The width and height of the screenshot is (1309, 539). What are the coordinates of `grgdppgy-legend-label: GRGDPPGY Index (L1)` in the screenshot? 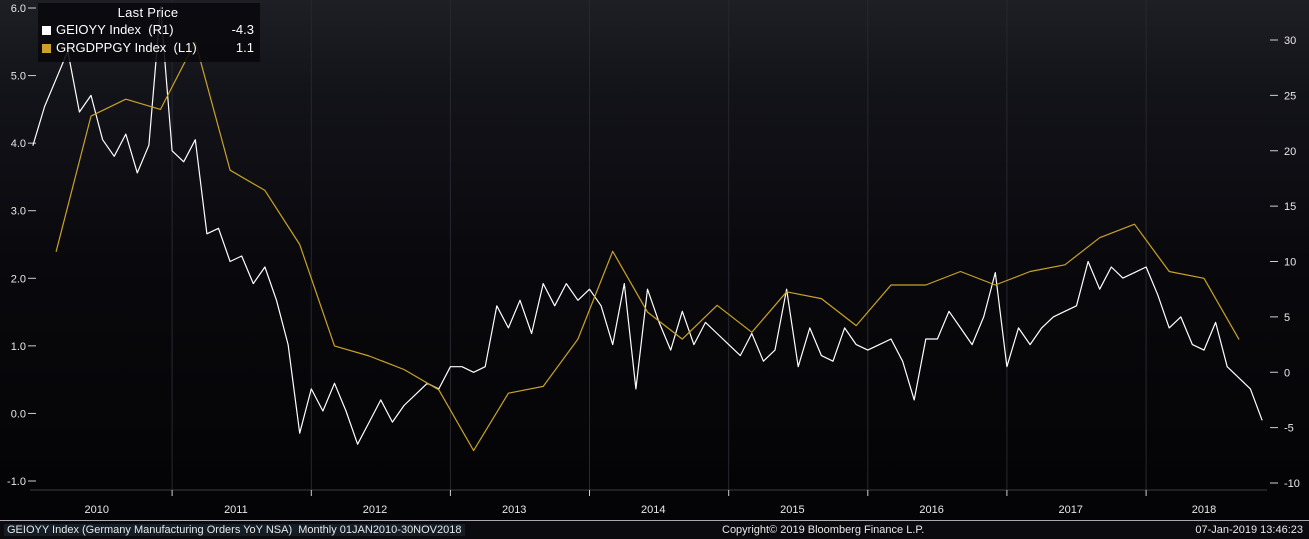 It's located at (126, 47).